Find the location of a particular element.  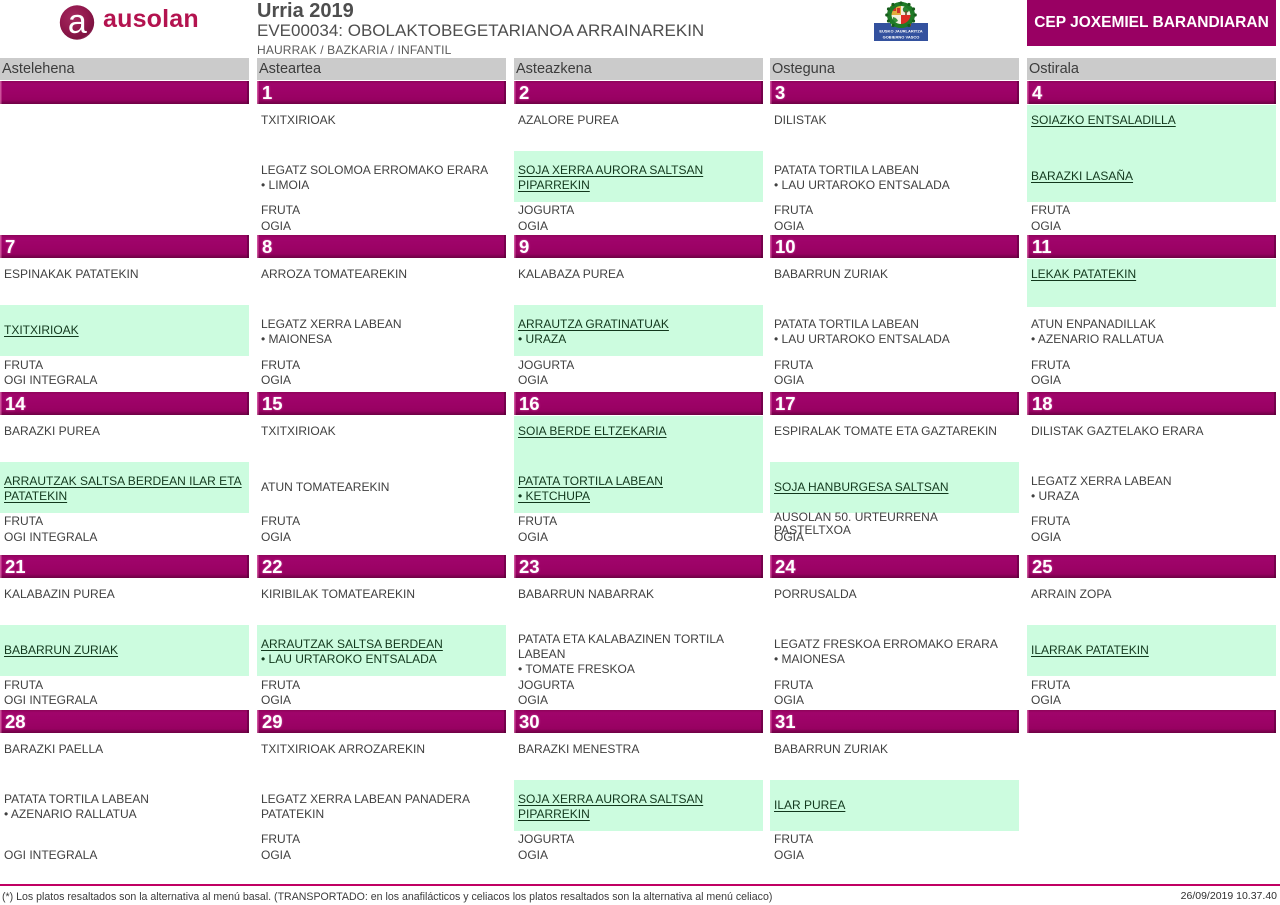

svg-text: GOBIERNO VASCO is located at coordinates (901, 37).